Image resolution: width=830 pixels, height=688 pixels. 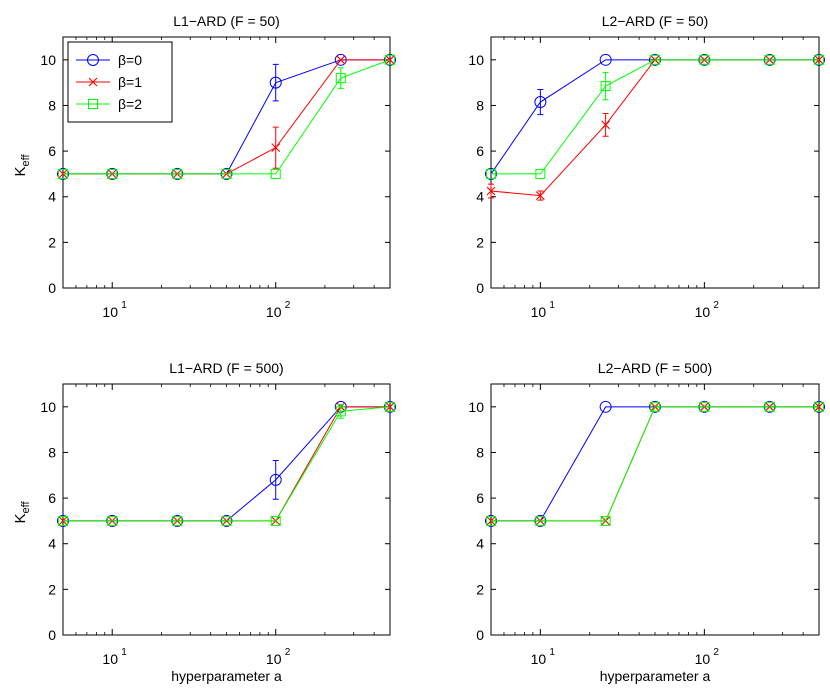 I want to click on panel-title: L2−ARD (F = 500), so click(x=655, y=368).